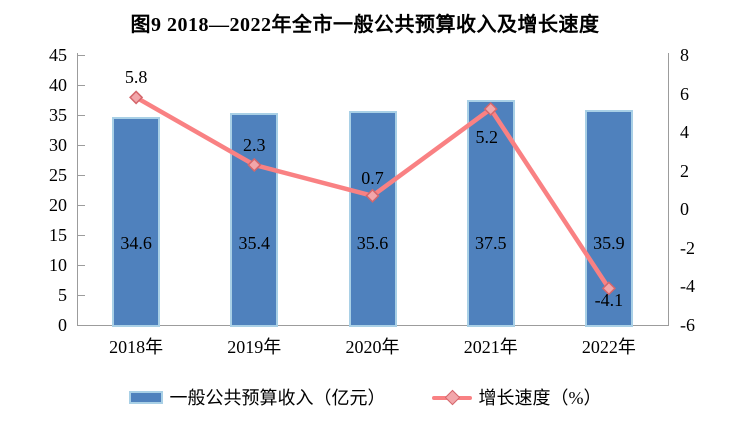 This screenshot has width=730, height=421. Describe the element at coordinates (609, 243) in the screenshot. I see `bar-value-label: 35.9` at that location.